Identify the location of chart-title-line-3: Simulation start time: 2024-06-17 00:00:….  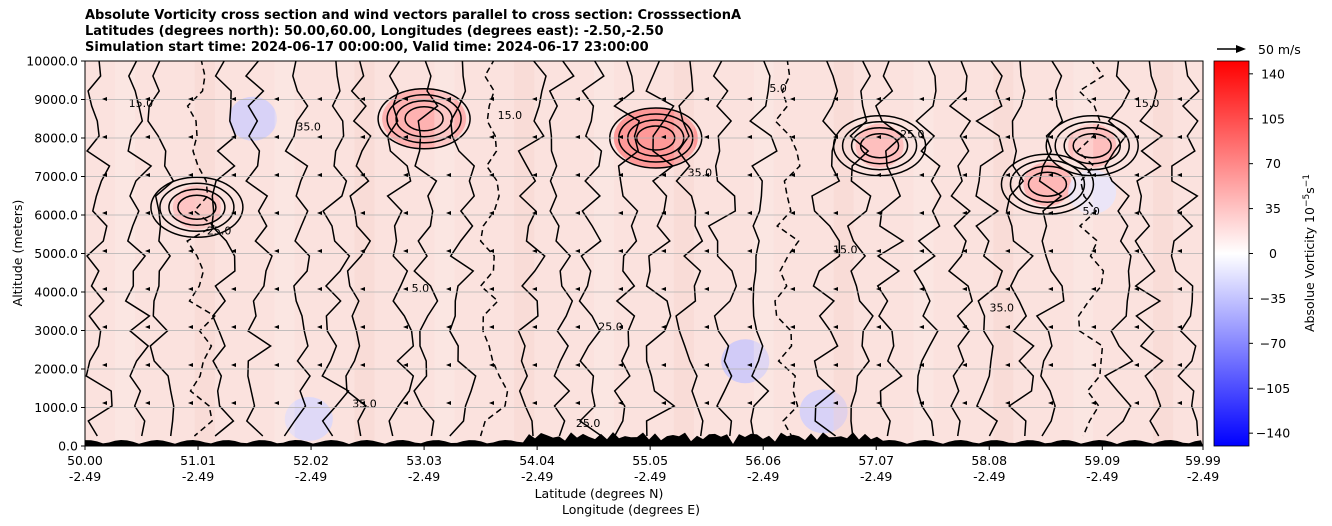
(367, 47).